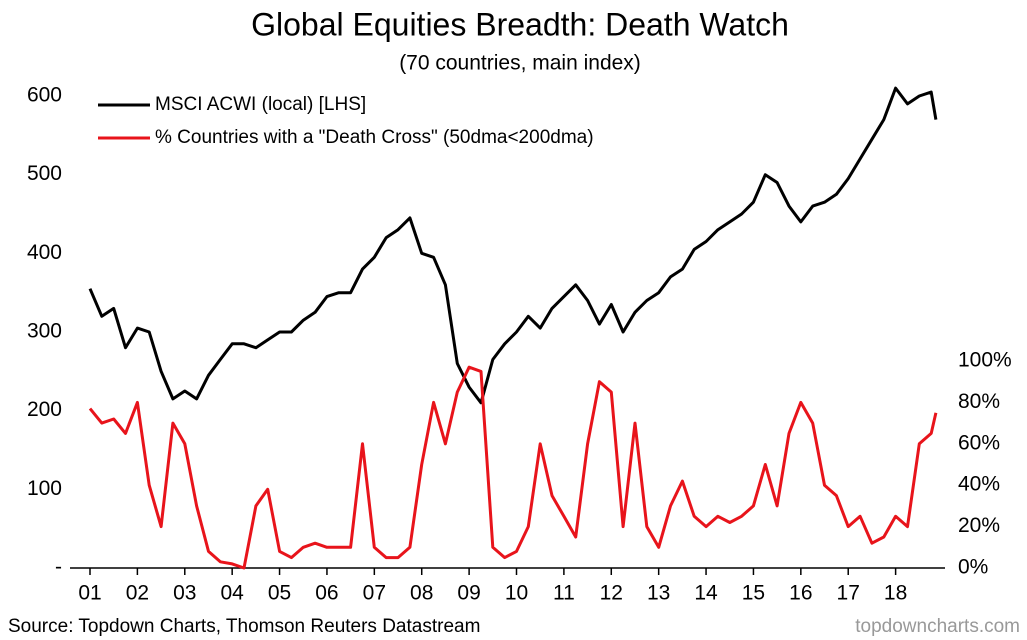 The width and height of the screenshot is (1027, 640). Describe the element at coordinates (564, 593) in the screenshot. I see `x-tick-label: 11` at that location.